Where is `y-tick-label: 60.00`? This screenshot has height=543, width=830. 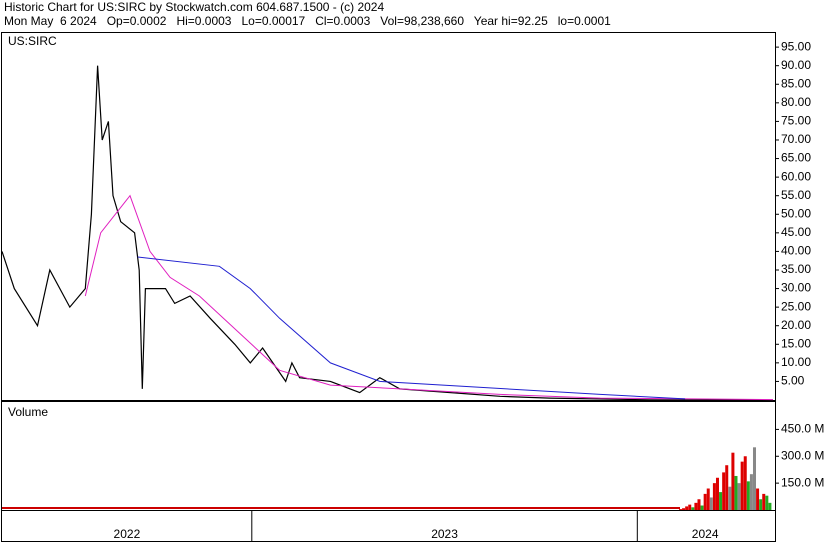 y-tick-label: 60.00 is located at coordinates (796, 176).